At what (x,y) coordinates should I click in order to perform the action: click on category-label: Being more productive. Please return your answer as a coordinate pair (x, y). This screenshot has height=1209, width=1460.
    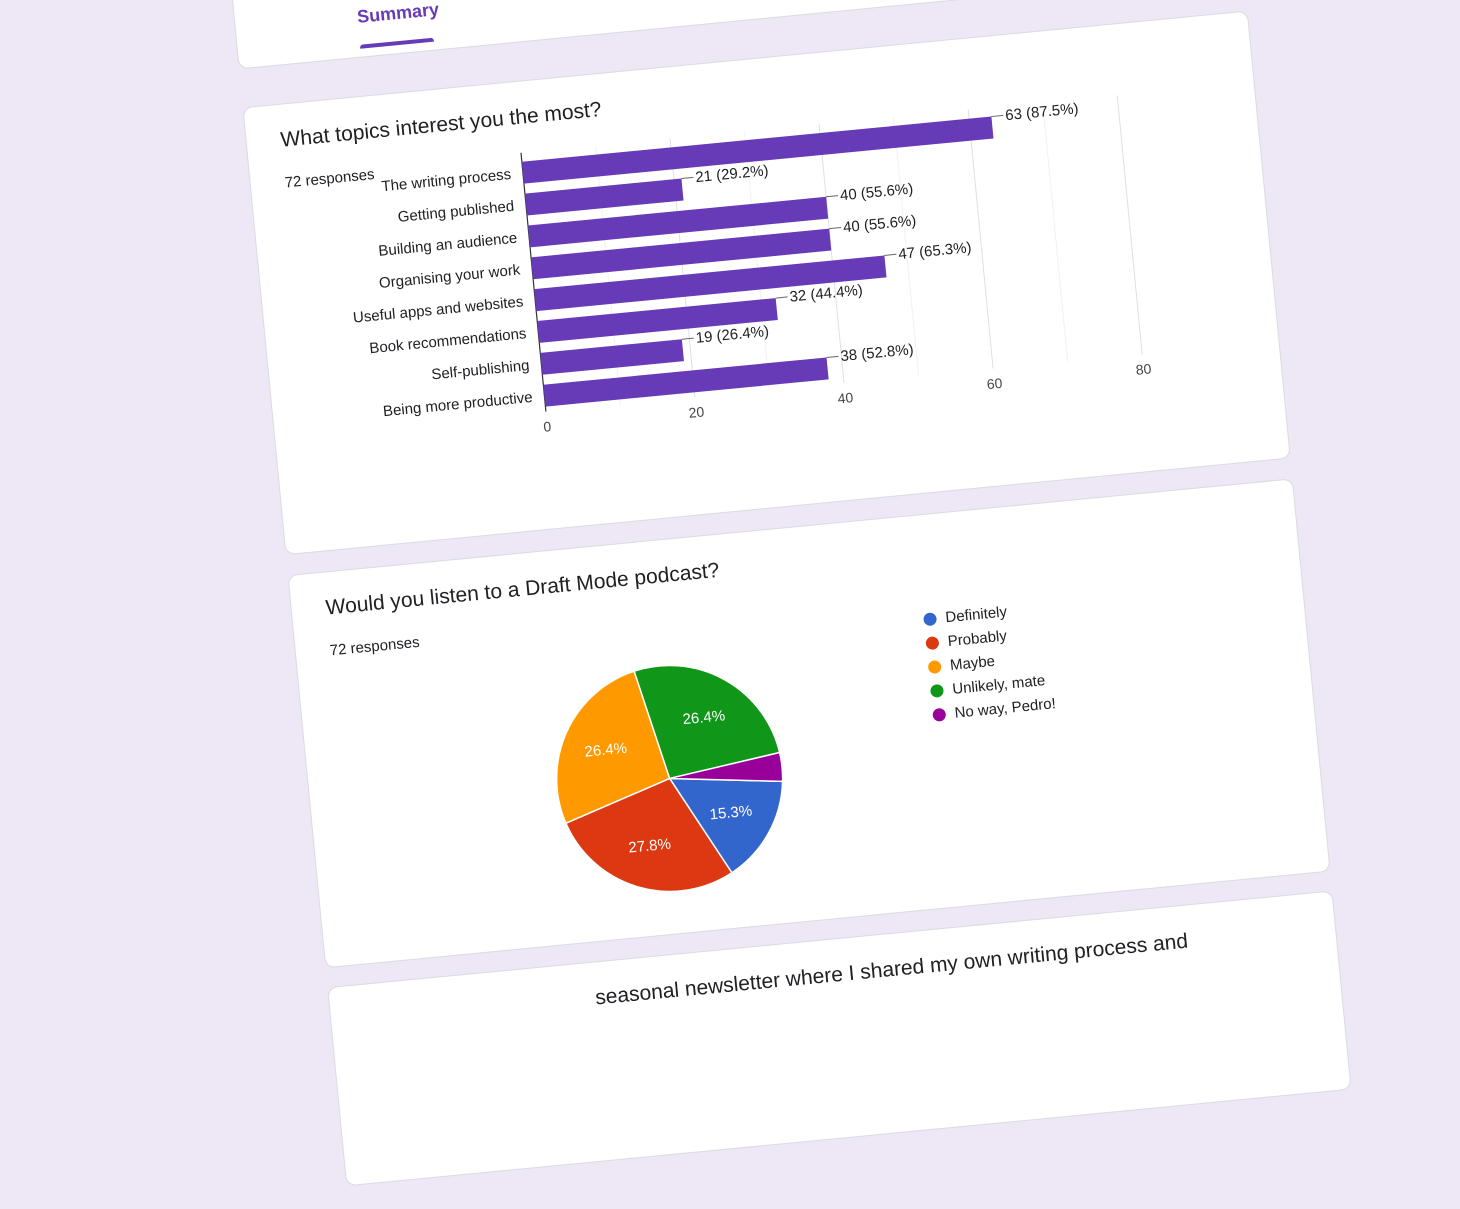
    Looking at the image, I should click on (457, 404).